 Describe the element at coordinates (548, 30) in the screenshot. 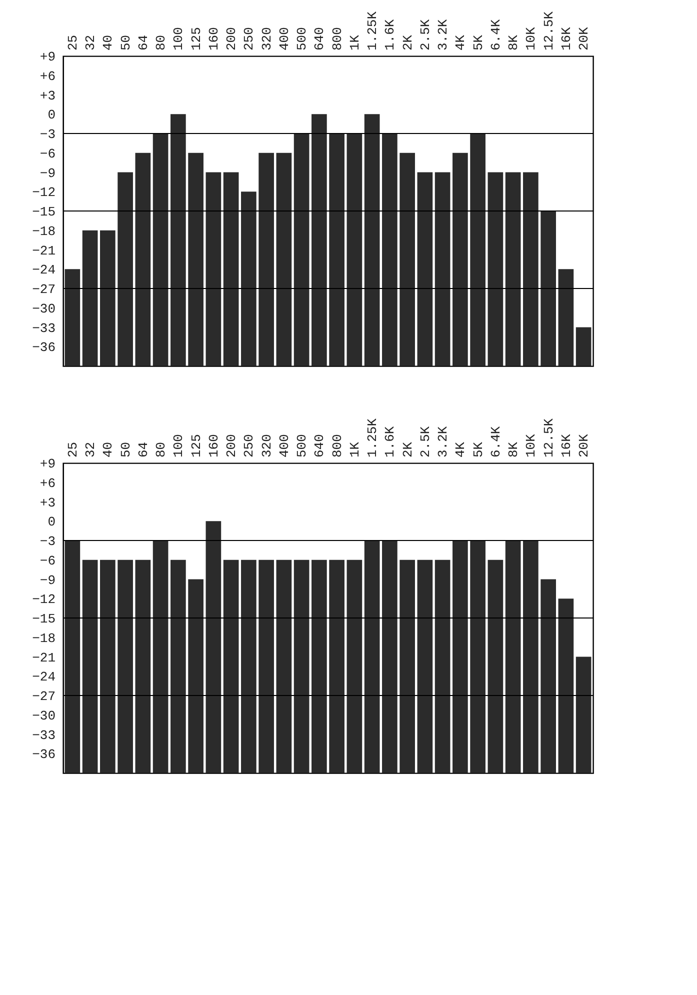

I see `x-tick-label: 12.5K` at that location.